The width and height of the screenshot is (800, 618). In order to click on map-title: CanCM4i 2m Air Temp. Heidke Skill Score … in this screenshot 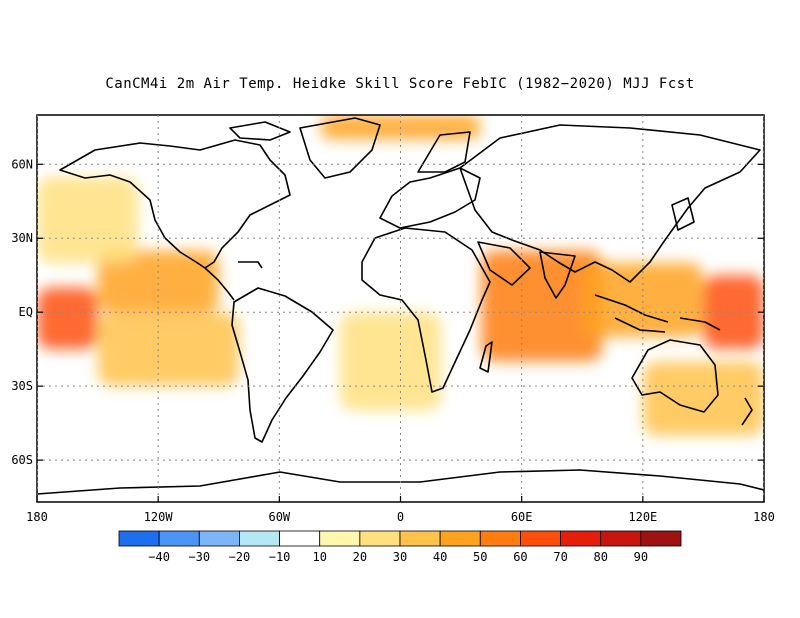, I will do `click(400, 84)`.